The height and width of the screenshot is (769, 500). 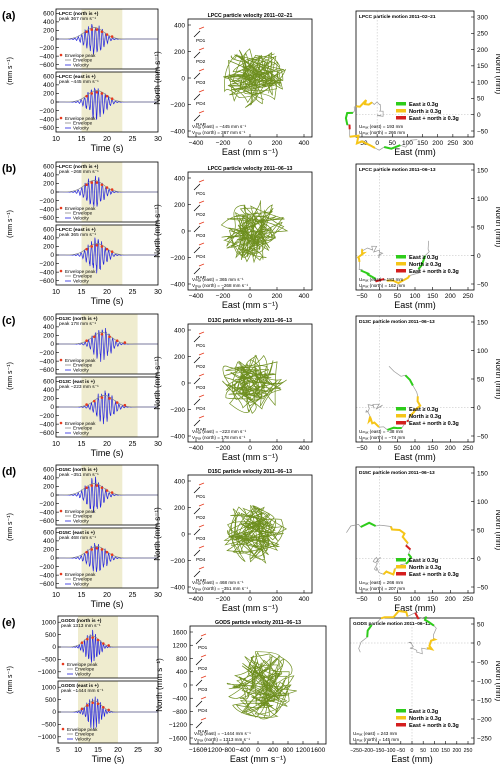 What do you see at coordinates (482, 587) in the screenshot?
I see `y-tick-label: −50` at bounding box center [482, 587].